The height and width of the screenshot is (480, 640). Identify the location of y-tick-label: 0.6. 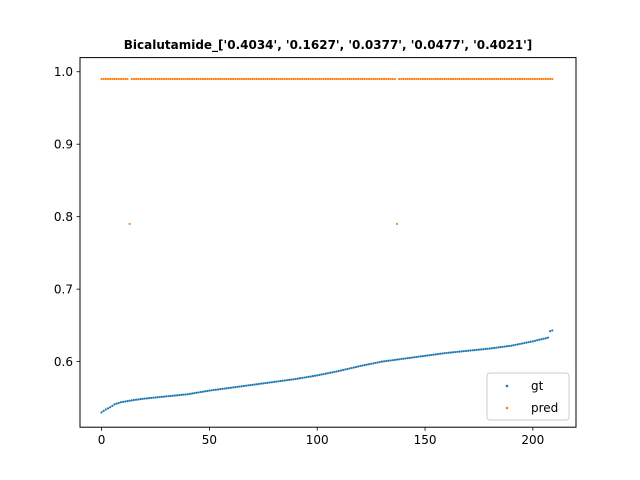
(63, 362).